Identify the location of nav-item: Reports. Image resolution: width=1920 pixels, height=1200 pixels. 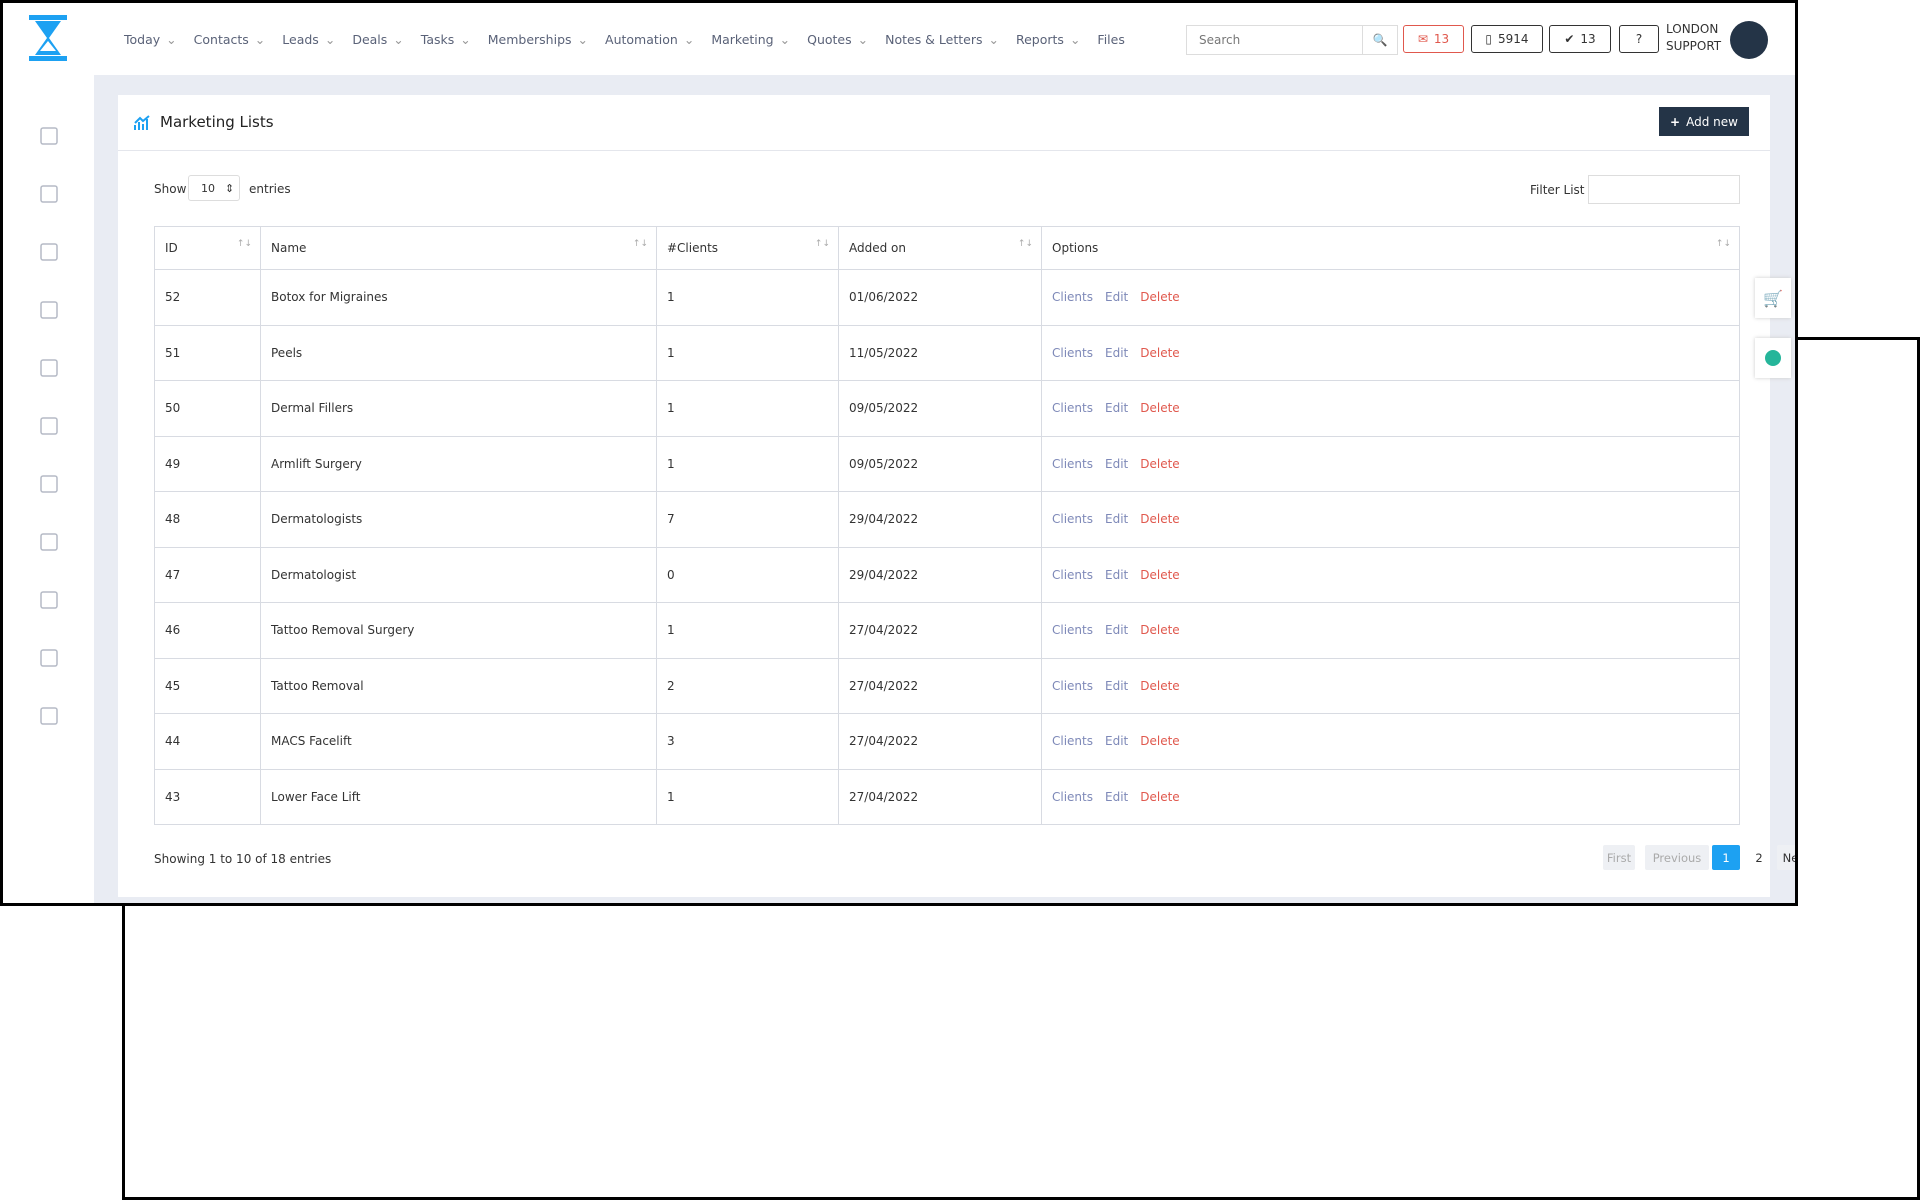
(1048, 39).